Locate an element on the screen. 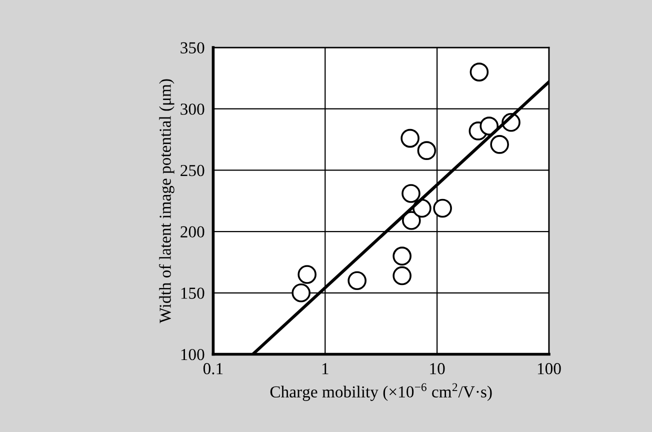  x-tick-label: 10 is located at coordinates (437, 368).